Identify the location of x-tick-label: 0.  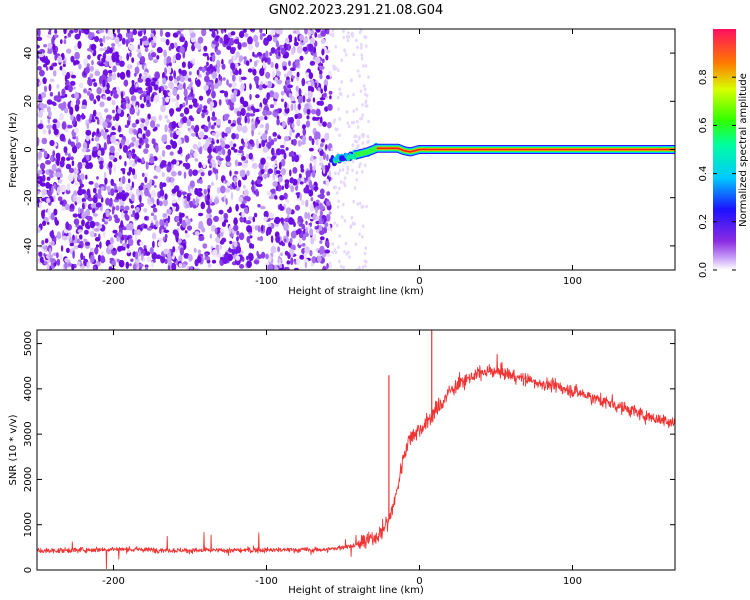
(419, 581).